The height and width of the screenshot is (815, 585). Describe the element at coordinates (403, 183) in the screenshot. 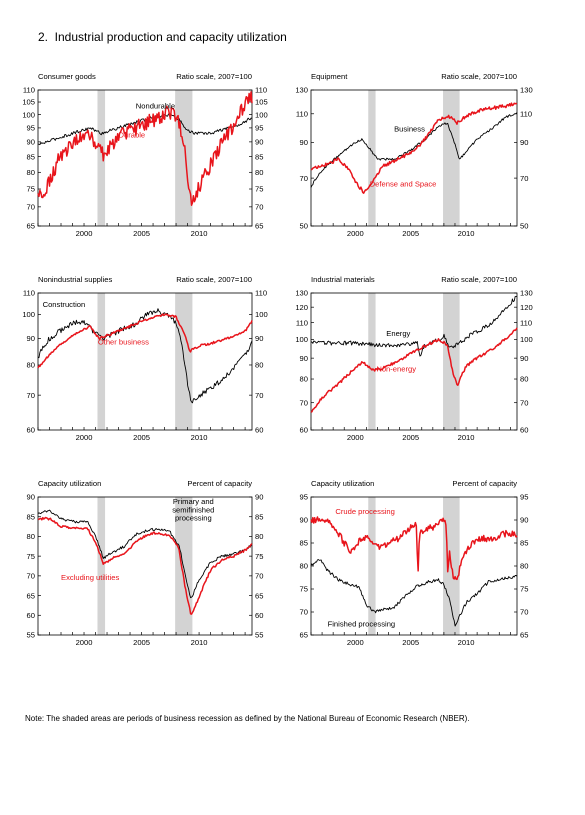

I see `series-label: Defense and Space` at that location.